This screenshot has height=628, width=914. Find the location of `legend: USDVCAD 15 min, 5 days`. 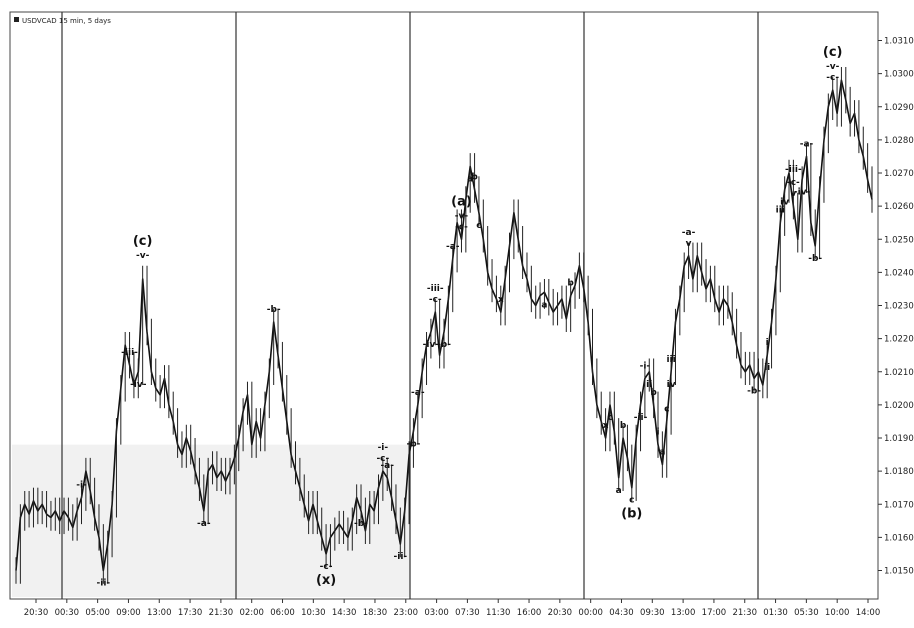

legend: USDVCAD 15 min, 5 days is located at coordinates (62, 21).